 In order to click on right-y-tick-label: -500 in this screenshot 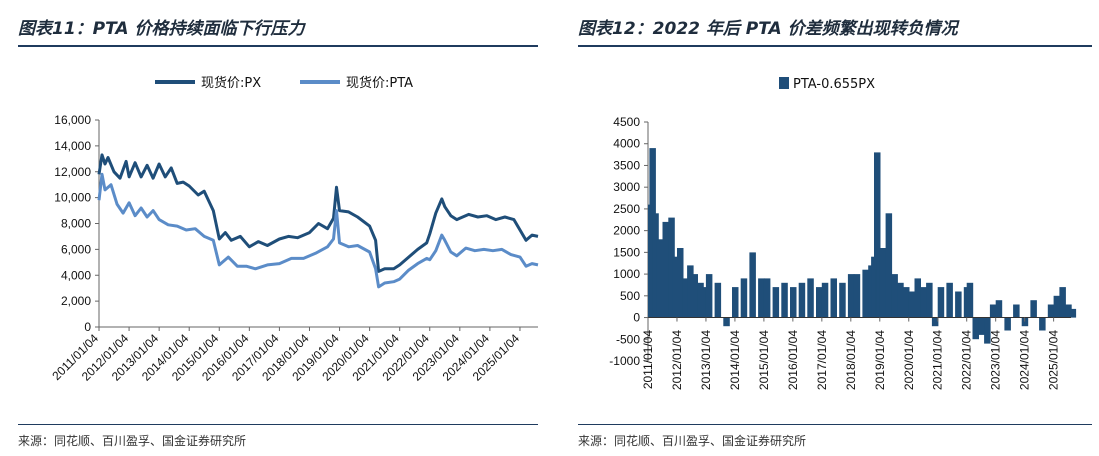, I will do `click(628, 339)`.